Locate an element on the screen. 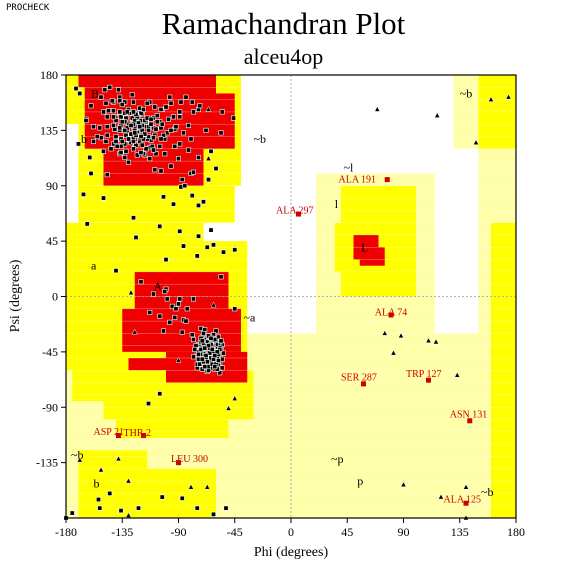  region-label: A is located at coordinates (158, 287).